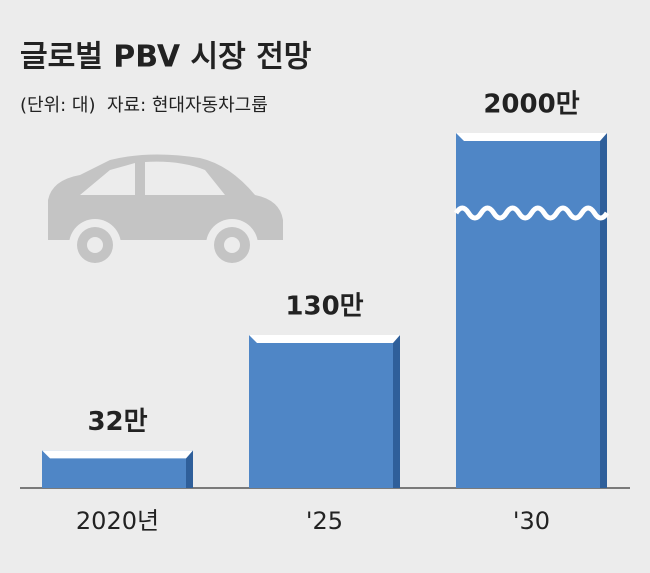 Image resolution: width=650 pixels, height=573 pixels. What do you see at coordinates (117, 422) in the screenshot?
I see `value-label: 32만` at bounding box center [117, 422].